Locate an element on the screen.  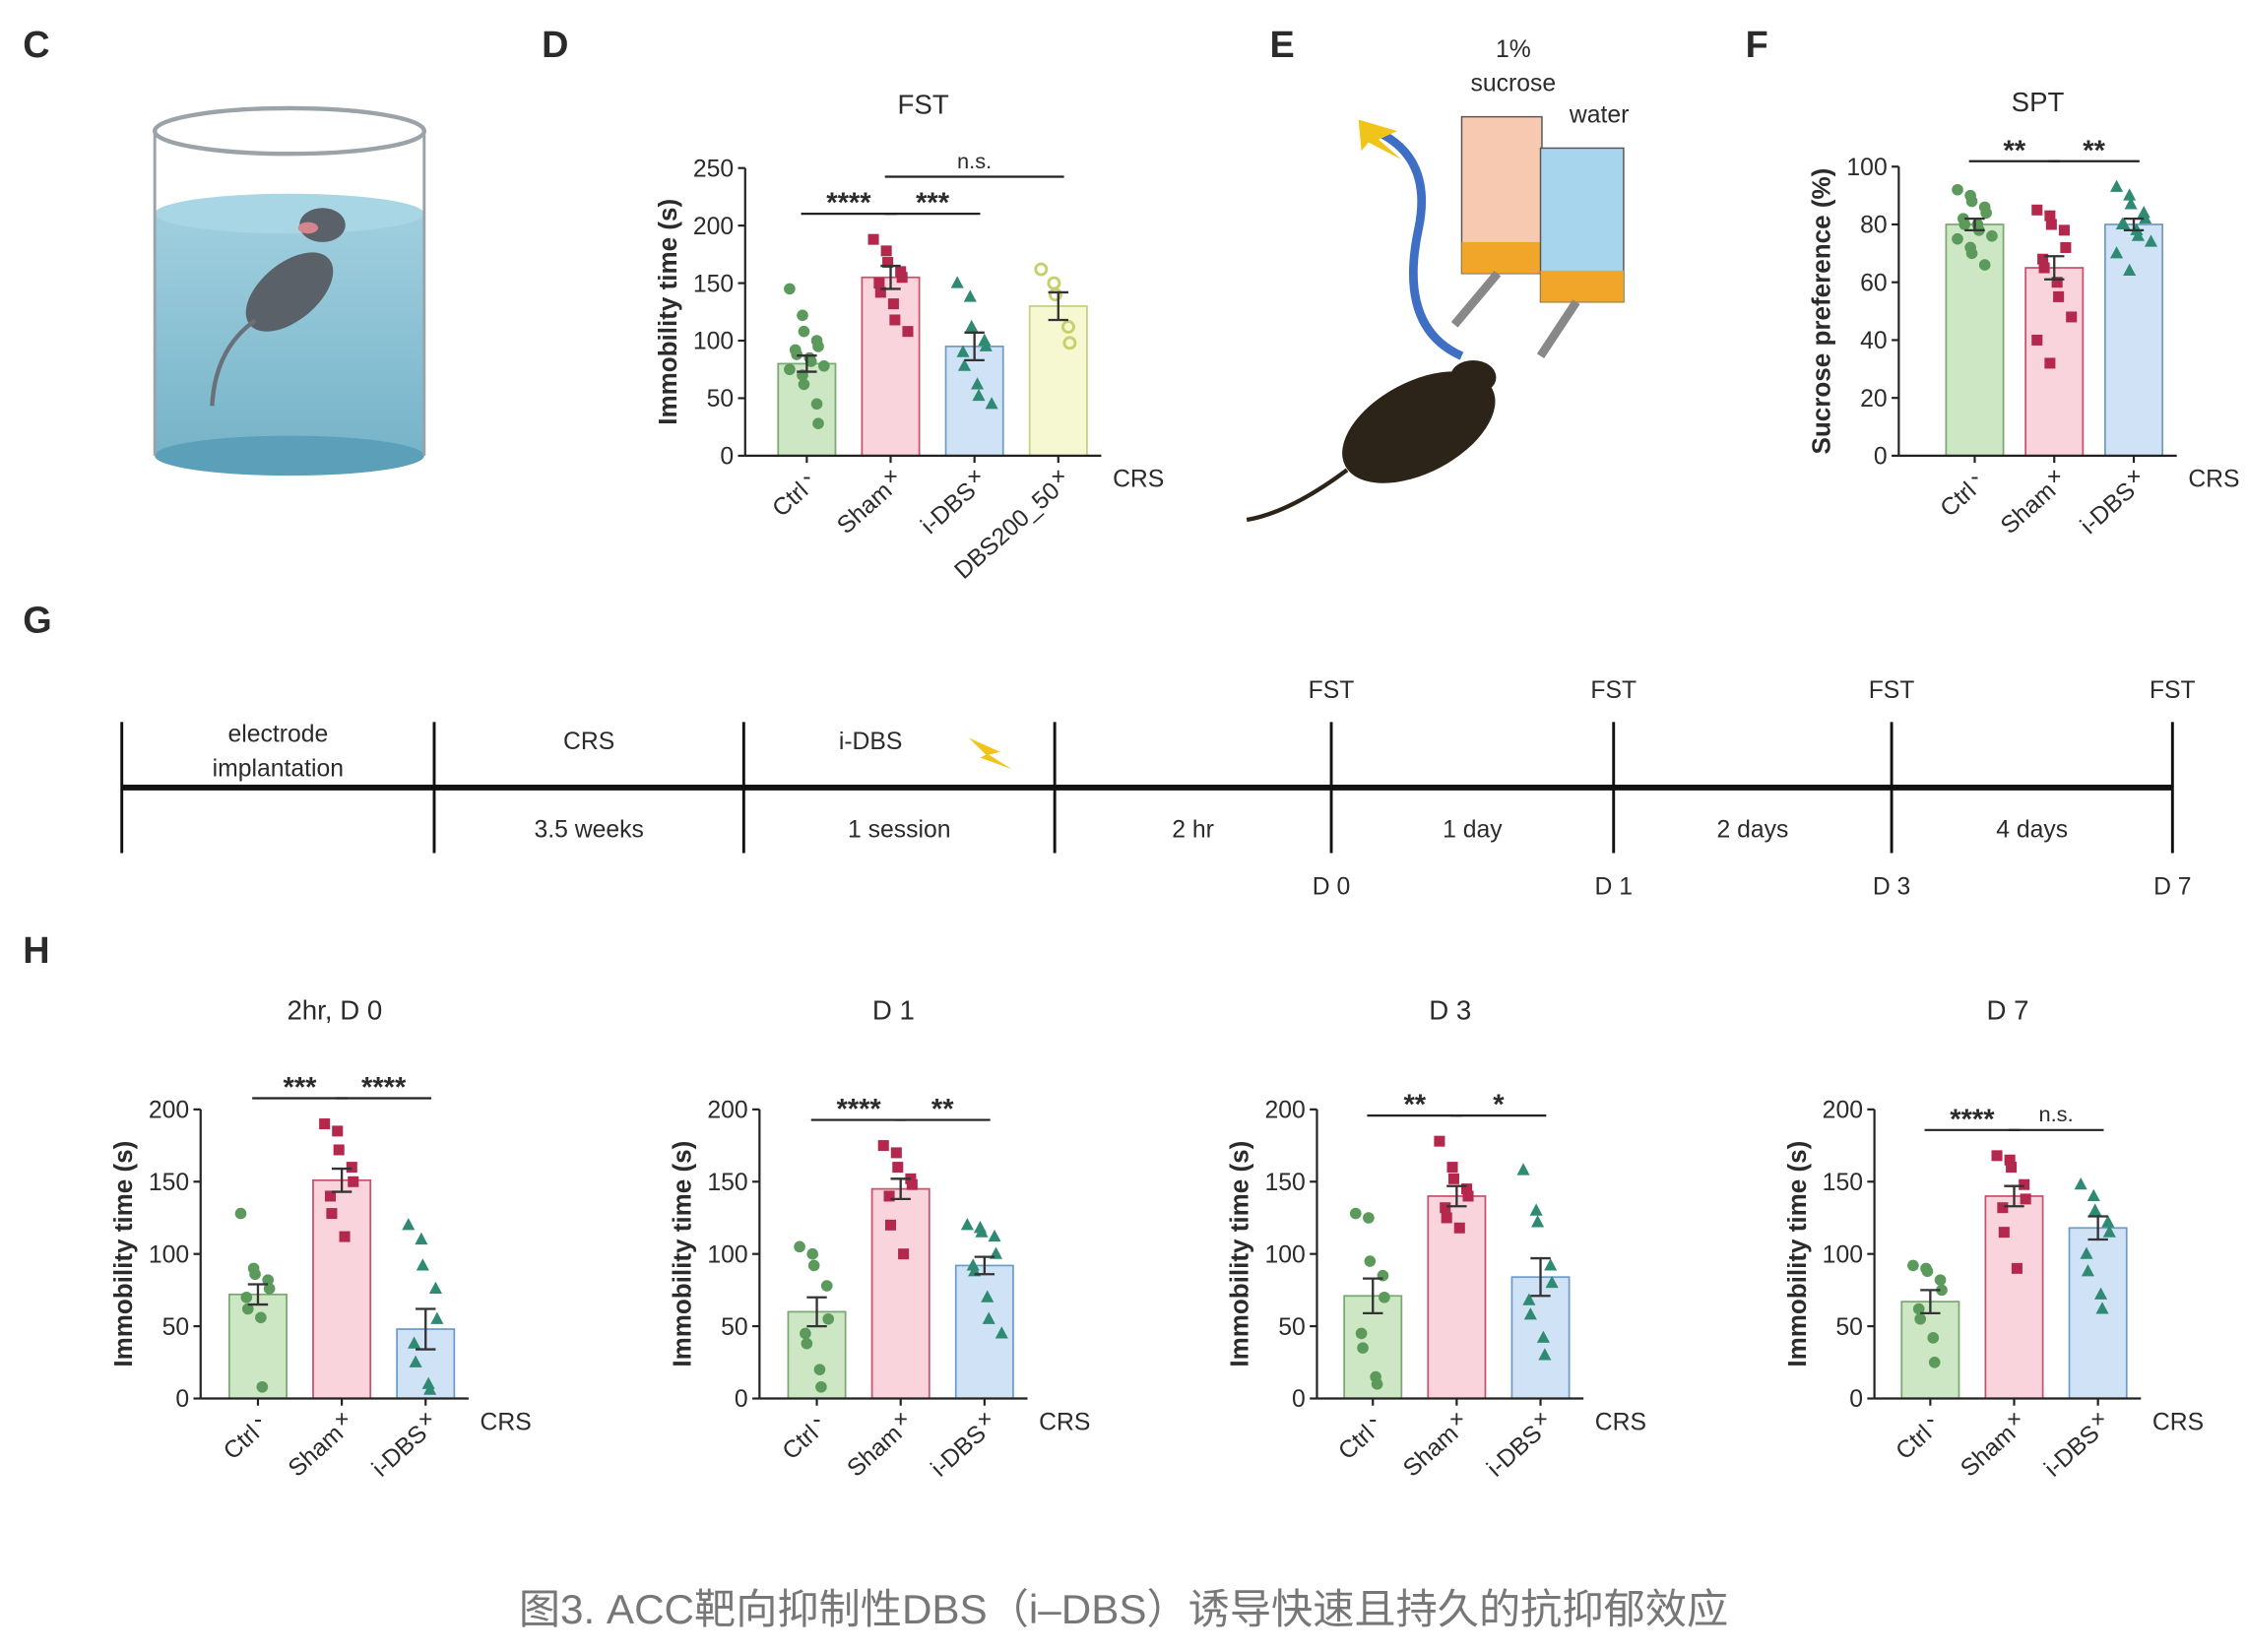
stage-label: CRS is located at coordinates (588, 742).